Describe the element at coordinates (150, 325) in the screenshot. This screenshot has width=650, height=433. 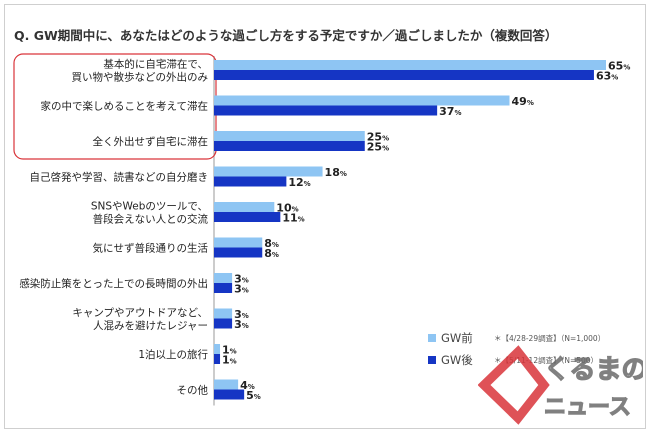
I see `category-label: 人混みを避けたレジャー` at that location.